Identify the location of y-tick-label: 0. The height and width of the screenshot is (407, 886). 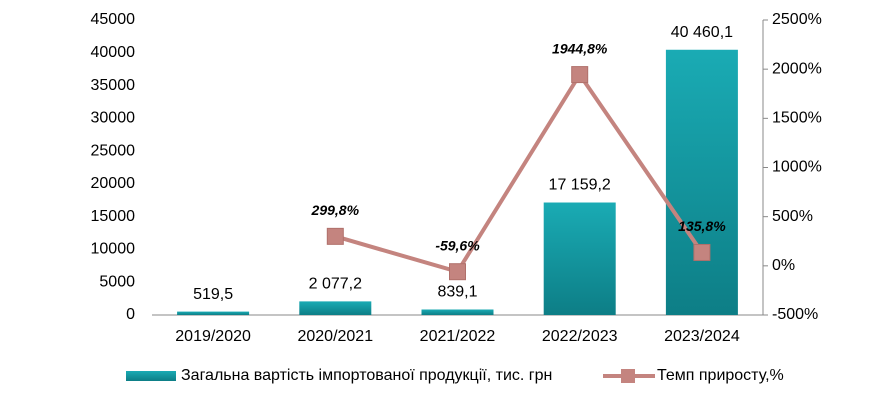
(130, 314).